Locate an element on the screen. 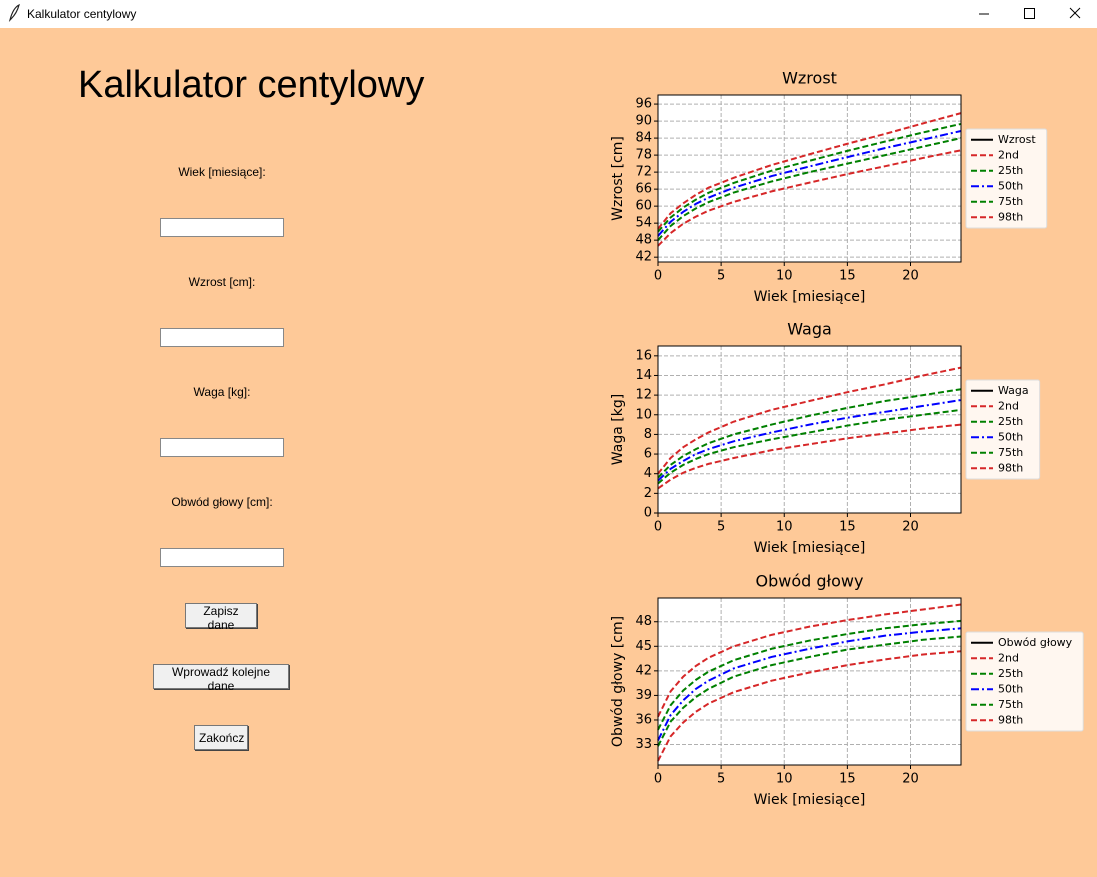 The height and width of the screenshot is (877, 1097). window-controls is located at coordinates (1027, 14).